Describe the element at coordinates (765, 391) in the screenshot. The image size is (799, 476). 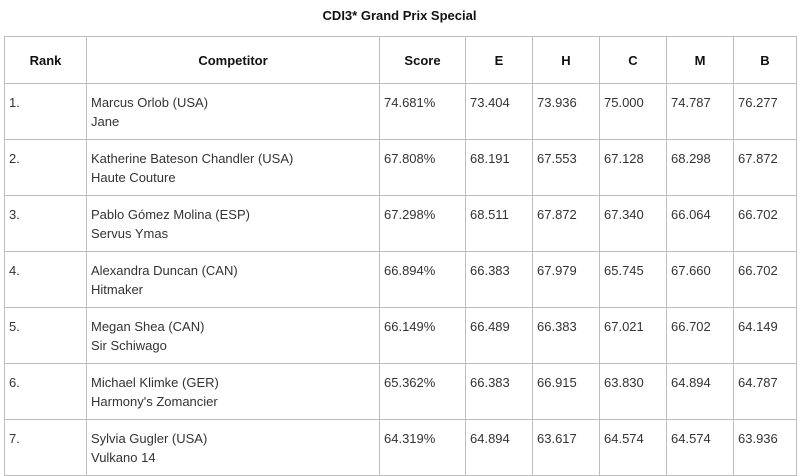
I see `judge-b-cell: 64.787` at that location.